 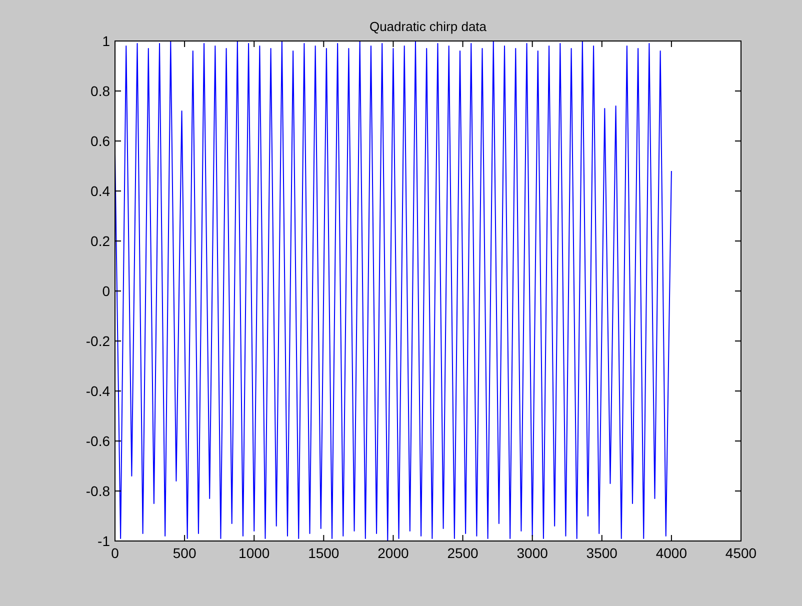 I want to click on x-tick-label: 4500, so click(x=741, y=553).